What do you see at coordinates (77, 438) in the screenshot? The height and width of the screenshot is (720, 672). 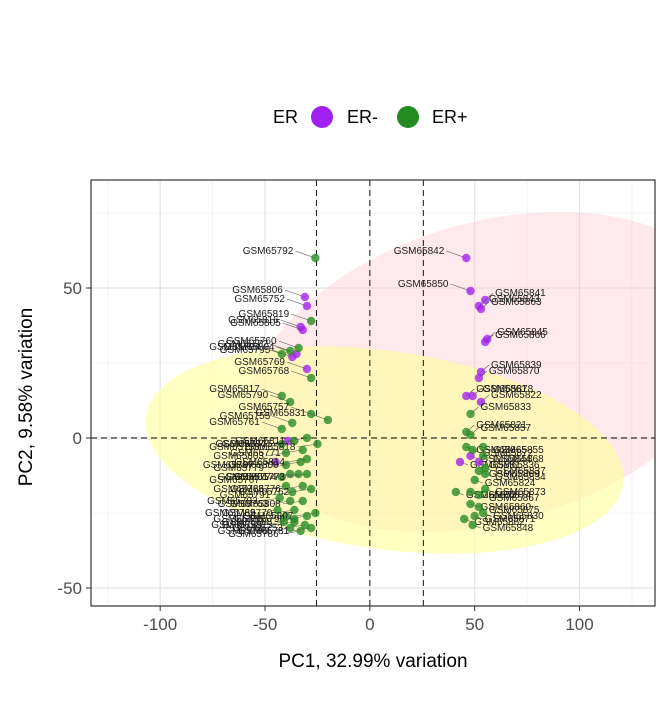 I see `y-tick-label: 0` at bounding box center [77, 438].